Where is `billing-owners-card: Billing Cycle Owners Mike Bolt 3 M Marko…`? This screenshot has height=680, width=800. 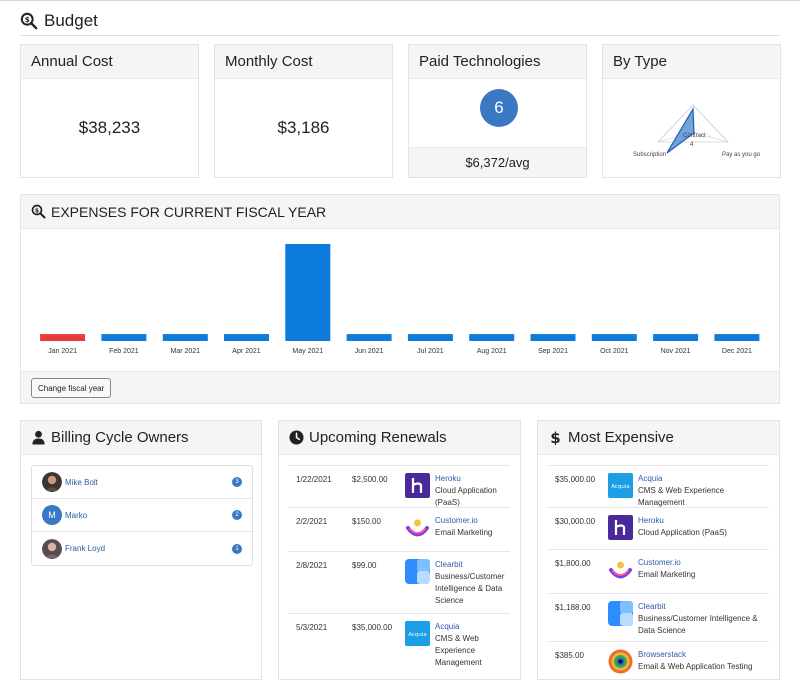
billing-owners-card: Billing Cycle Owners Mike Bolt 3 M Marko… is located at coordinates (141, 550).